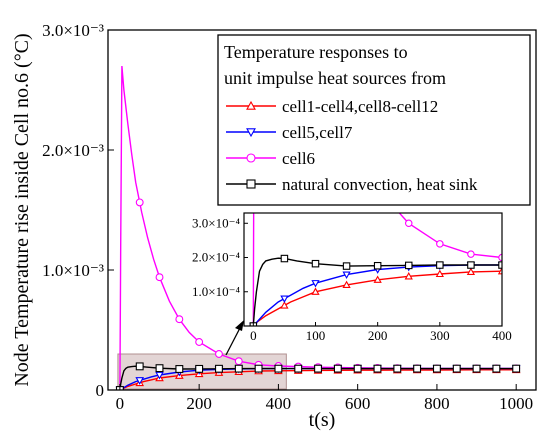  Describe the element at coordinates (316, 335) in the screenshot. I see `inset-x-tick-label-1: 100` at that location.